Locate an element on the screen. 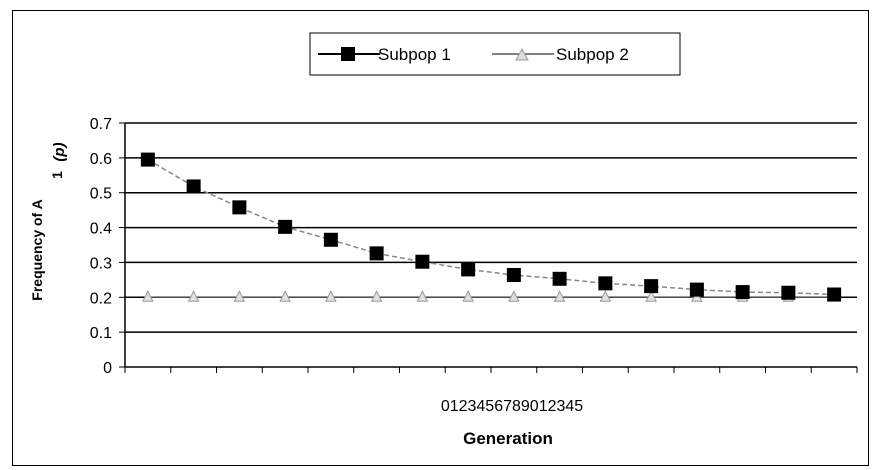 This screenshot has width=873, height=470. y-tick-label: 0.7 is located at coordinates (101, 124).